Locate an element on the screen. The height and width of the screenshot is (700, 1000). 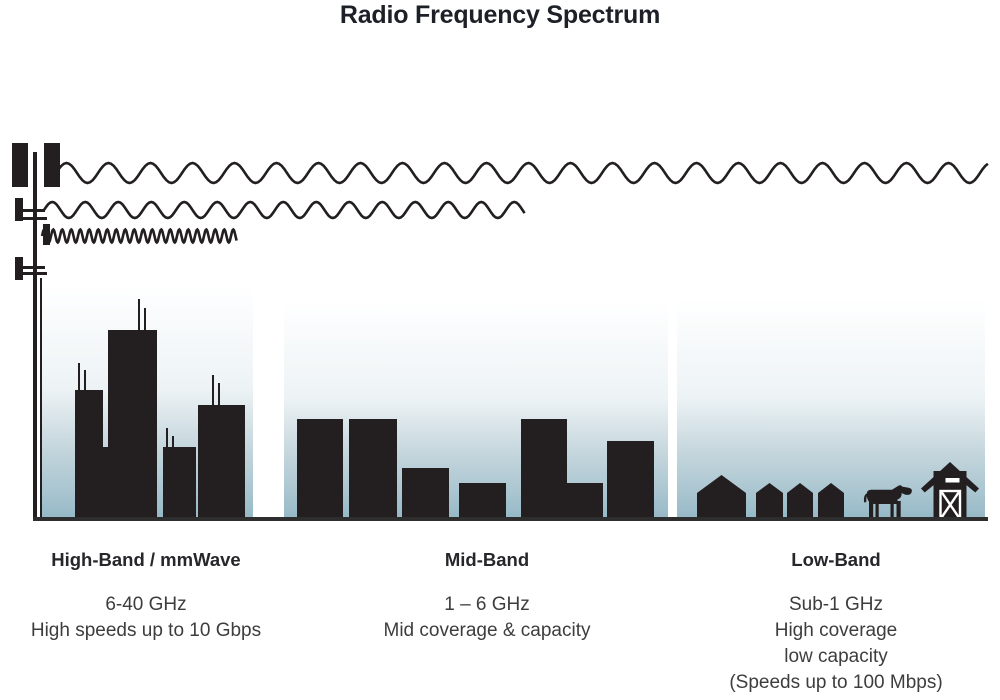
sky-gradient-mid-band is located at coordinates (476, 409).